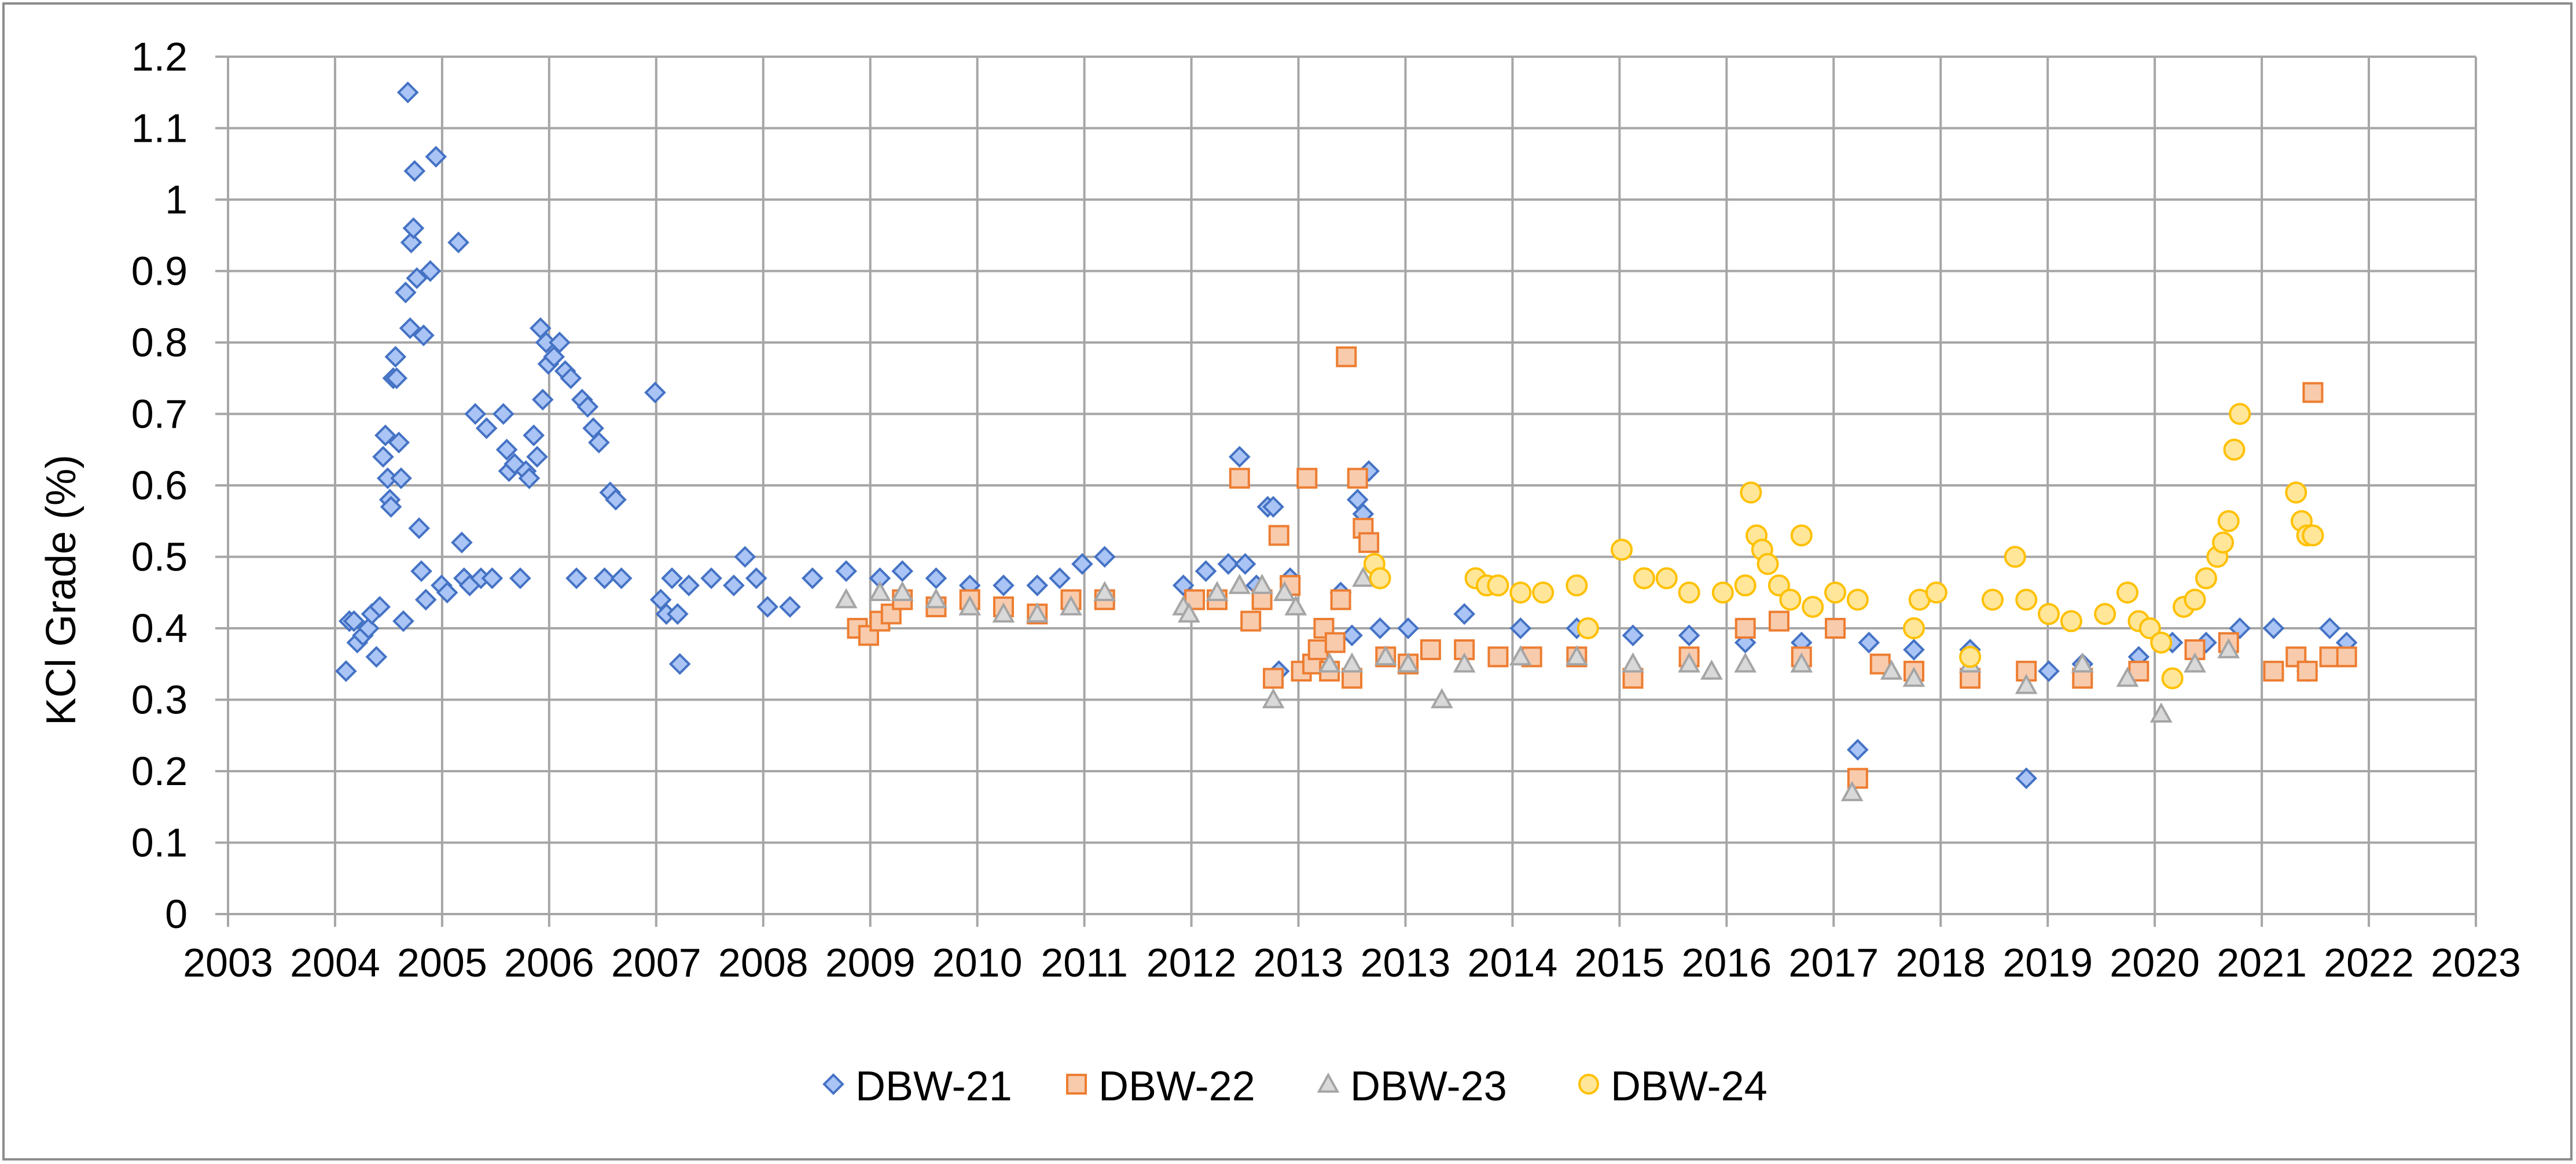 This screenshot has height=1164, width=2576. Describe the element at coordinates (2476, 962) in the screenshot. I see `x-tick-label: 2023` at that location.